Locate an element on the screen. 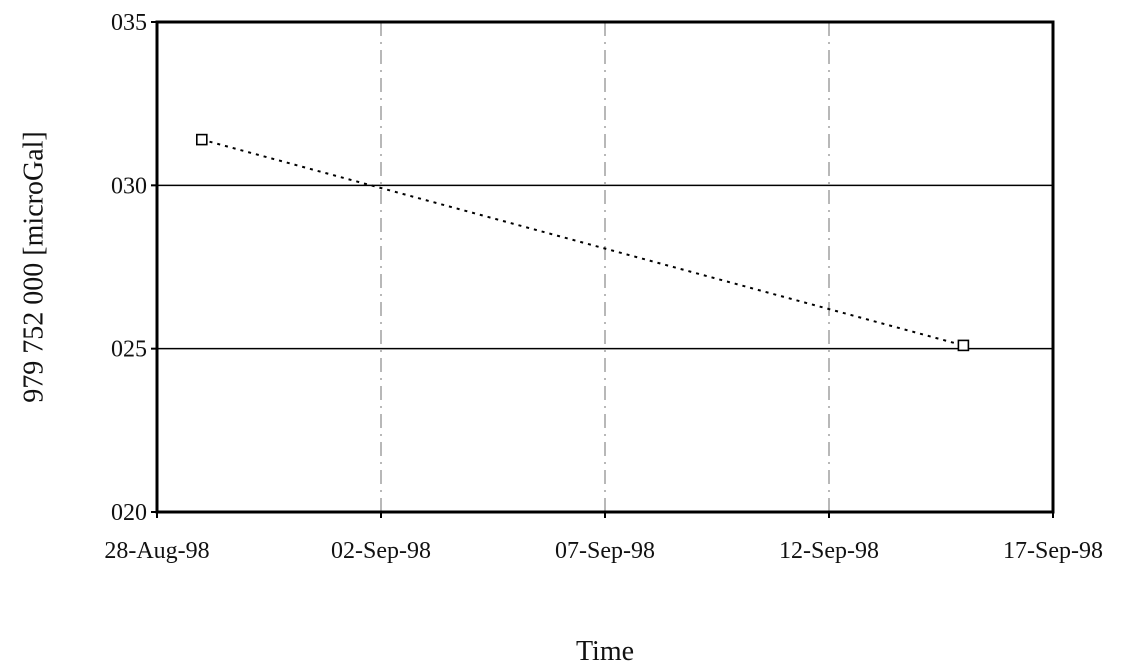  x-tick-label: 12-Sep-98 is located at coordinates (829, 551).